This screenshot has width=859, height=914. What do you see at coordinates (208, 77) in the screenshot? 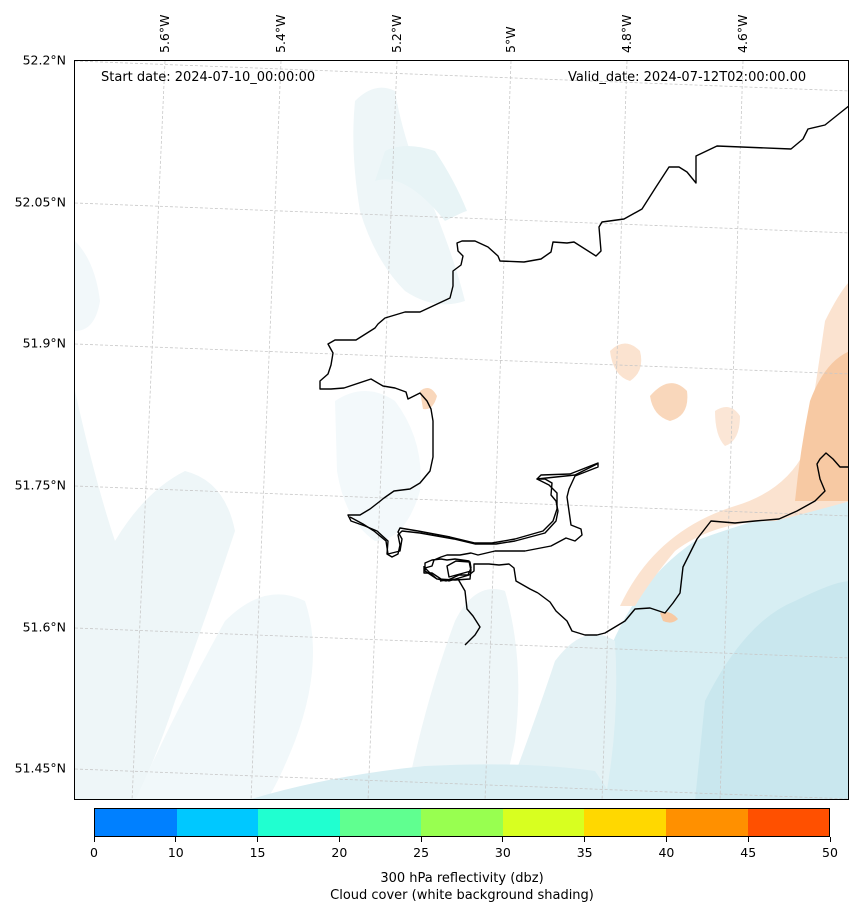
I see `start-date-text: Start date: 2024-07-10_00:00:00` at bounding box center [208, 77].